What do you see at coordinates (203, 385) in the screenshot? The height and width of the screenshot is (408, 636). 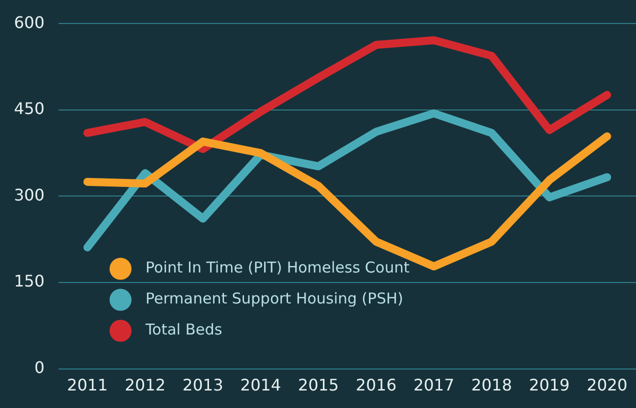 I see `x-tick-label: 2013` at bounding box center [203, 385].